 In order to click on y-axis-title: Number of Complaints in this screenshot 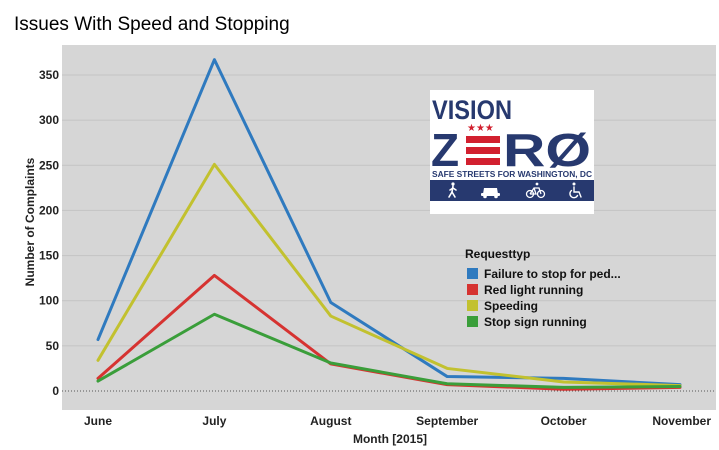, I will do `click(30, 221)`.